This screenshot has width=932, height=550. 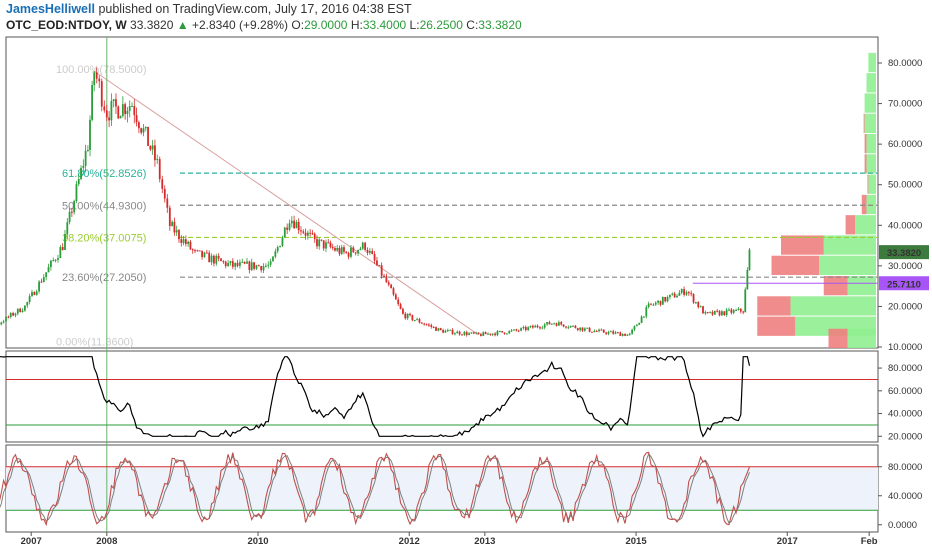 What do you see at coordinates (384, 25) in the screenshot?
I see `high-value: 33.4000` at bounding box center [384, 25].